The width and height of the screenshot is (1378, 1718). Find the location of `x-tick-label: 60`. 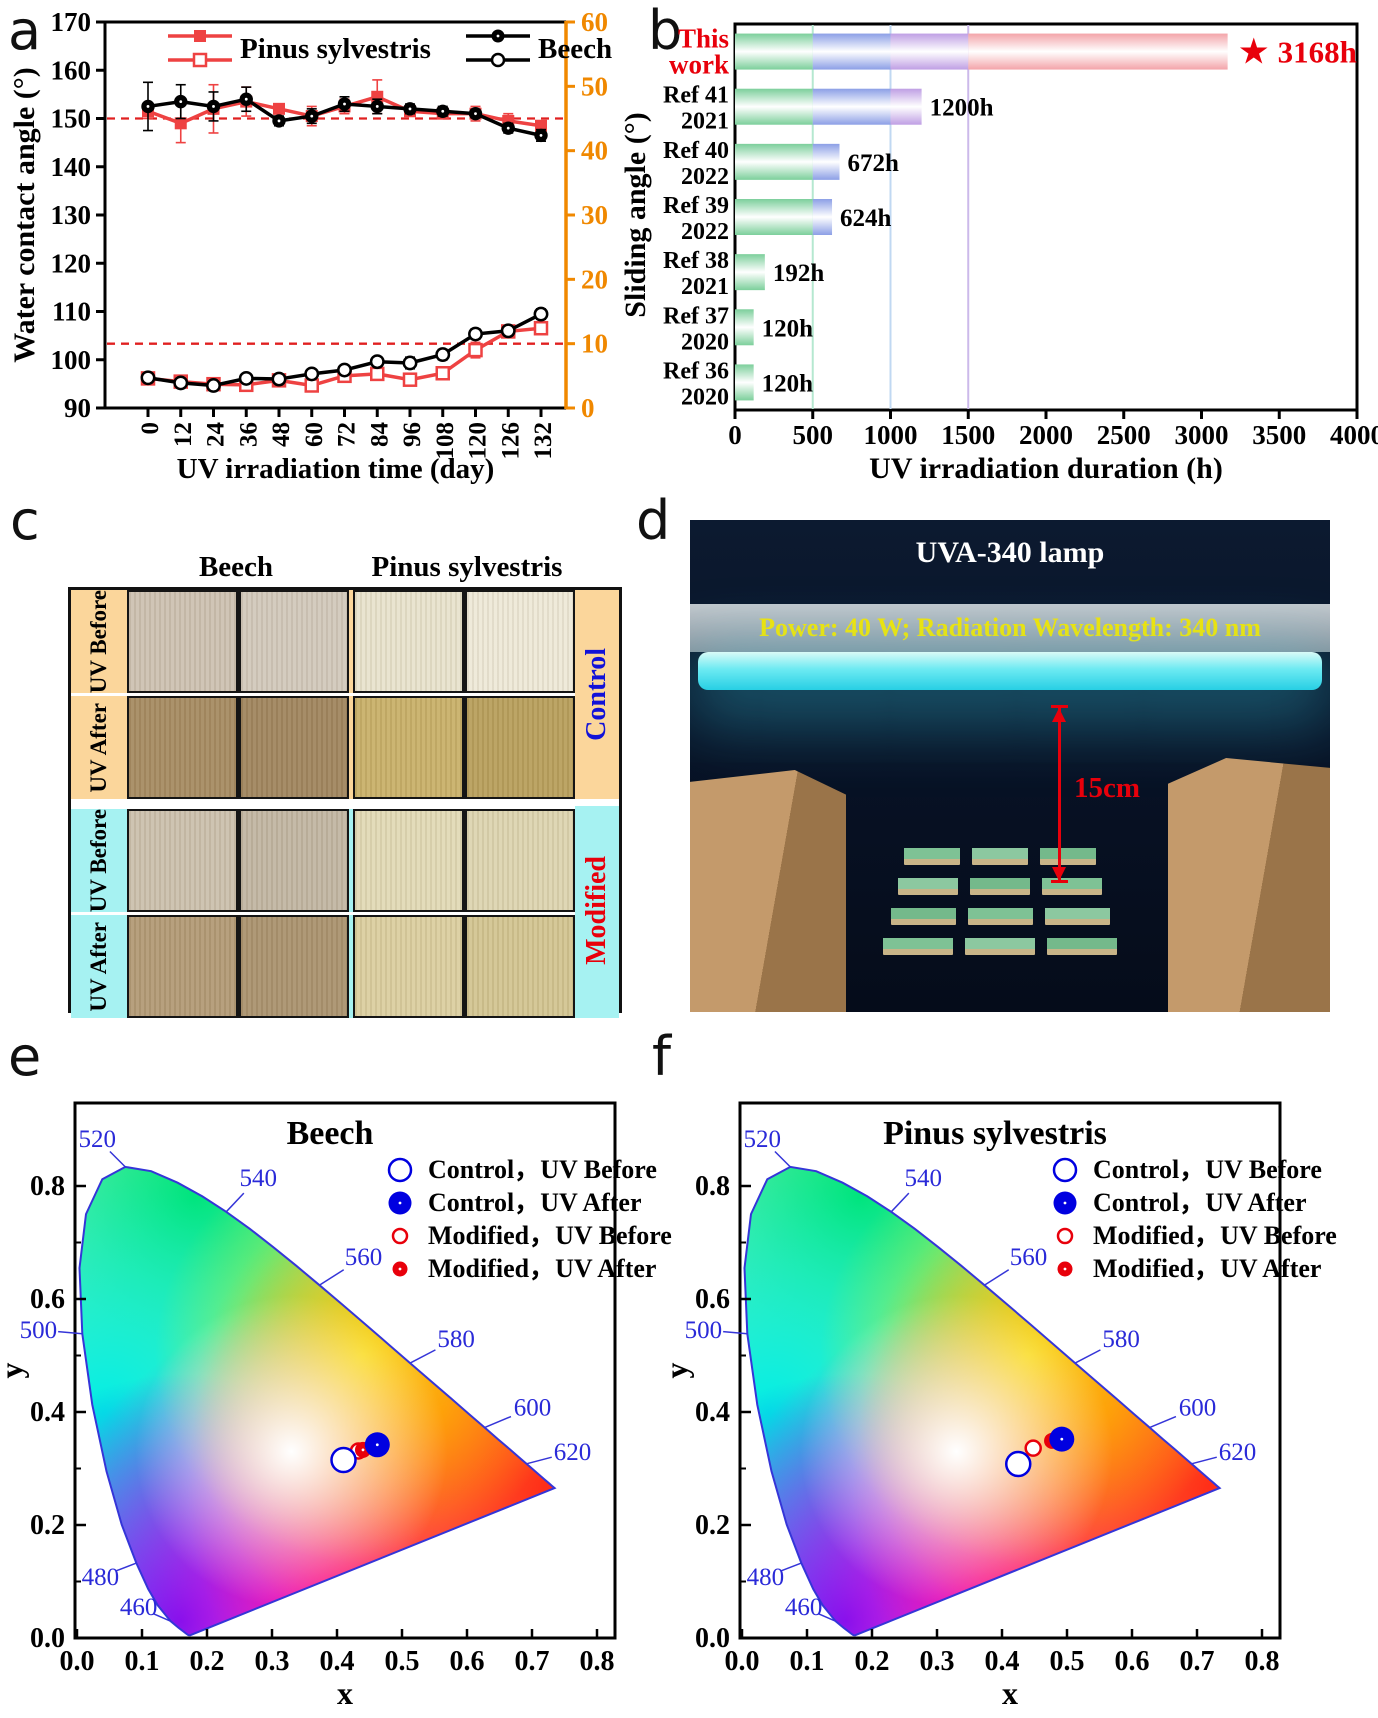

x-tick-label: 60 is located at coordinates (314, 434).